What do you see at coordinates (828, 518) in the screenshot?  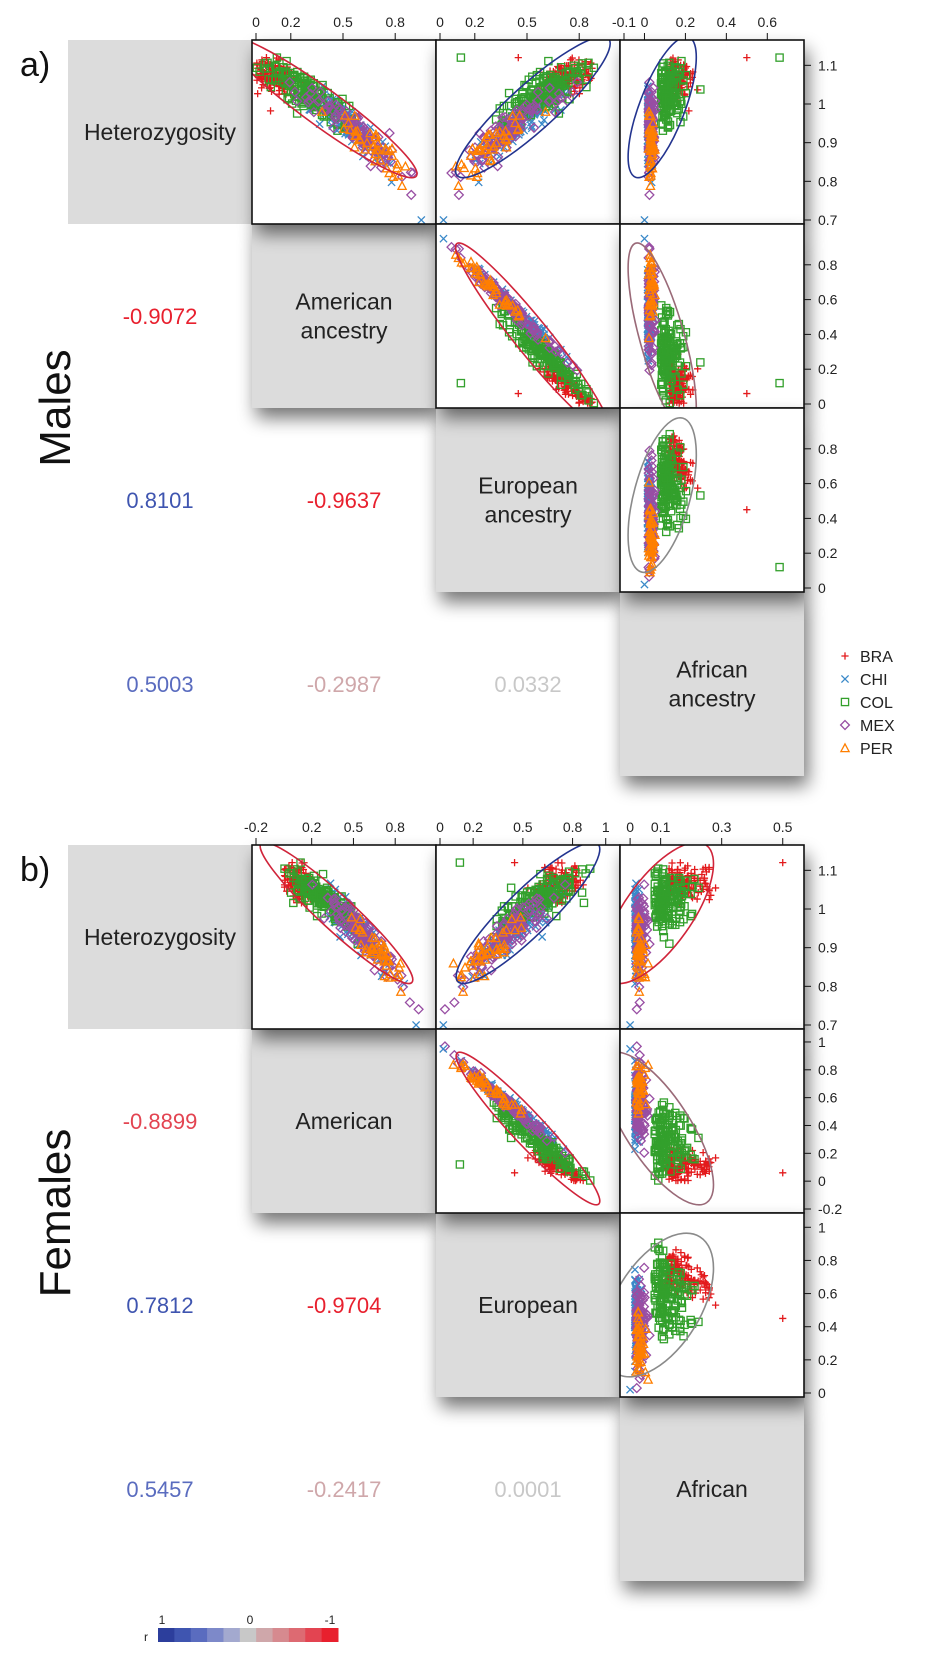 I see `tick-label: 0.4` at bounding box center [828, 518].